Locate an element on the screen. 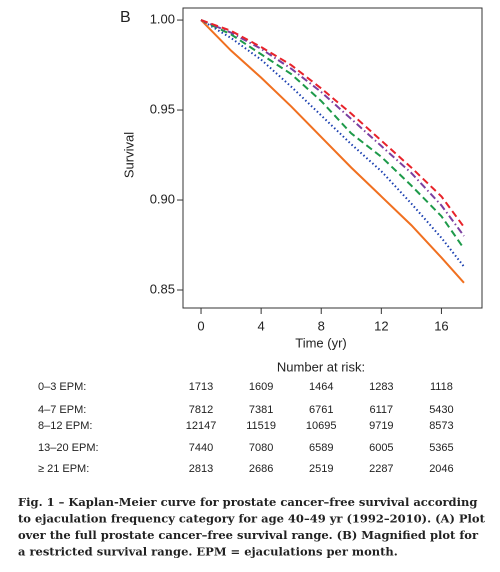 This screenshot has width=500, height=572. risk-count: 2046 is located at coordinates (441, 469).